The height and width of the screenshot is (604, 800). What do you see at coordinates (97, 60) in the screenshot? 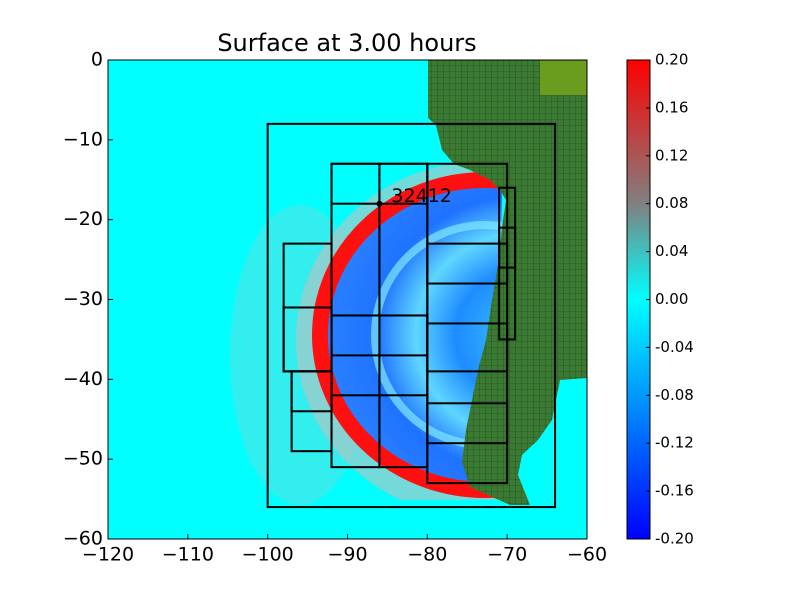
I see `y-tick-label: 0` at bounding box center [97, 60].